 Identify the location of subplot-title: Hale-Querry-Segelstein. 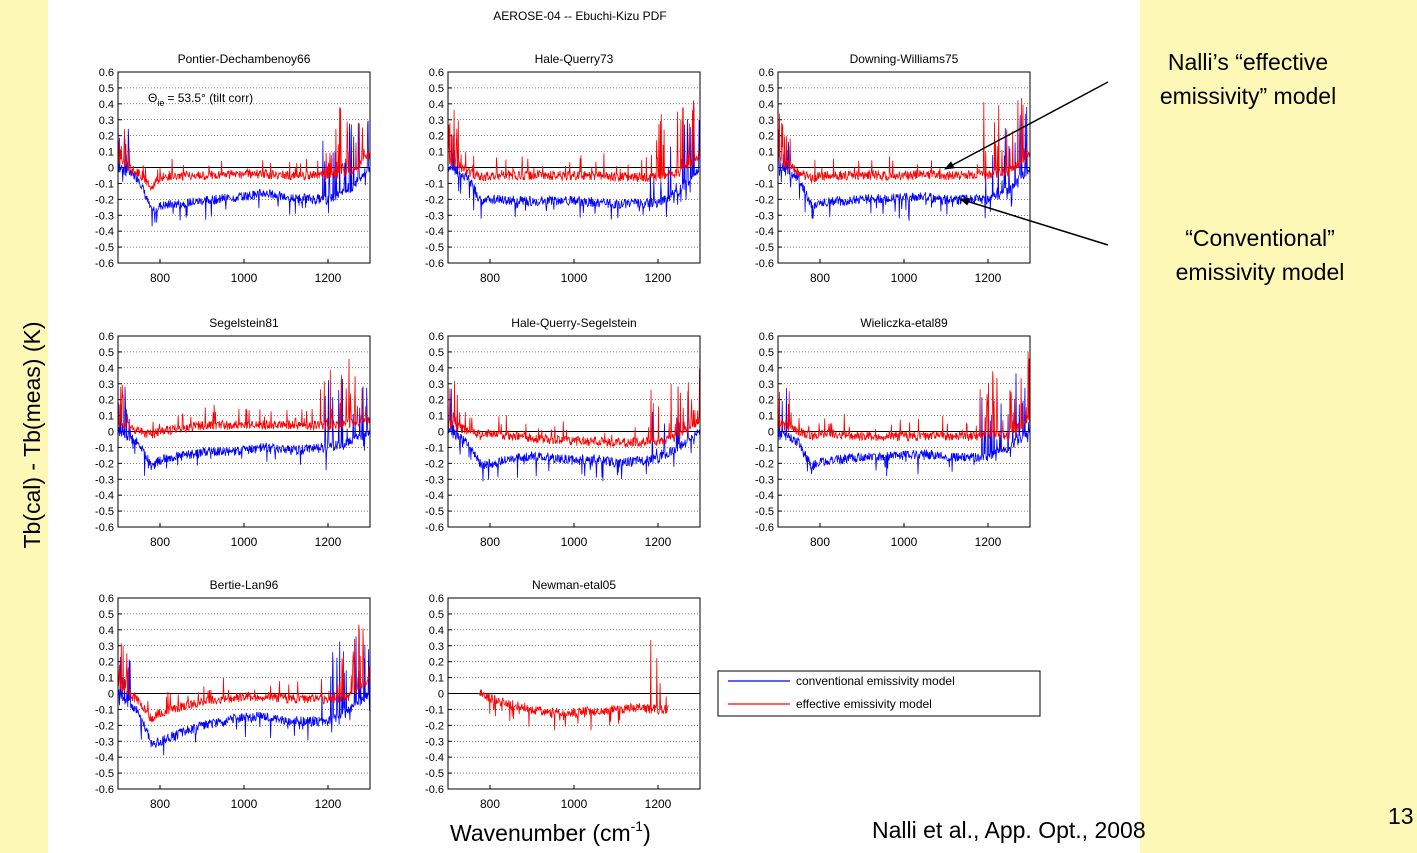
(573, 323).